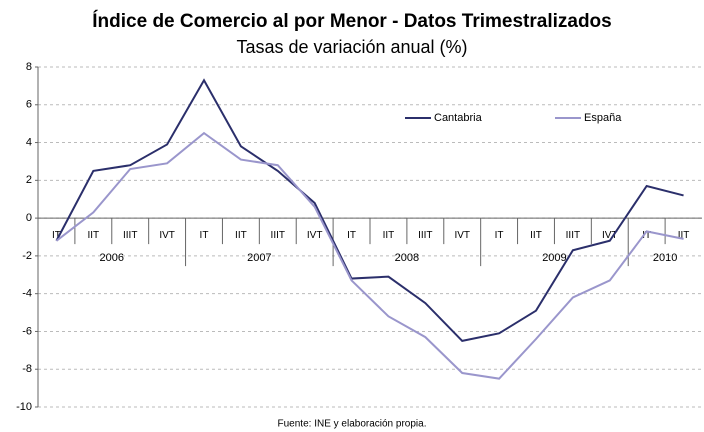 This screenshot has width=704, height=432. What do you see at coordinates (29, 67) in the screenshot?
I see `y-tick-label: 8` at bounding box center [29, 67].